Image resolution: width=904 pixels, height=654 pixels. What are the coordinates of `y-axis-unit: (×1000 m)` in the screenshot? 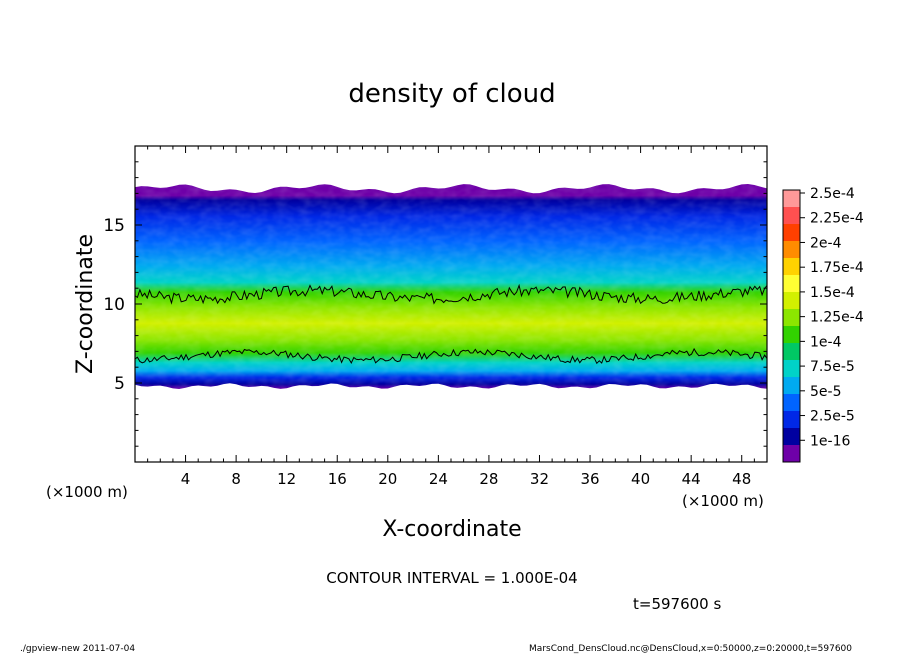 It's located at (87, 492).